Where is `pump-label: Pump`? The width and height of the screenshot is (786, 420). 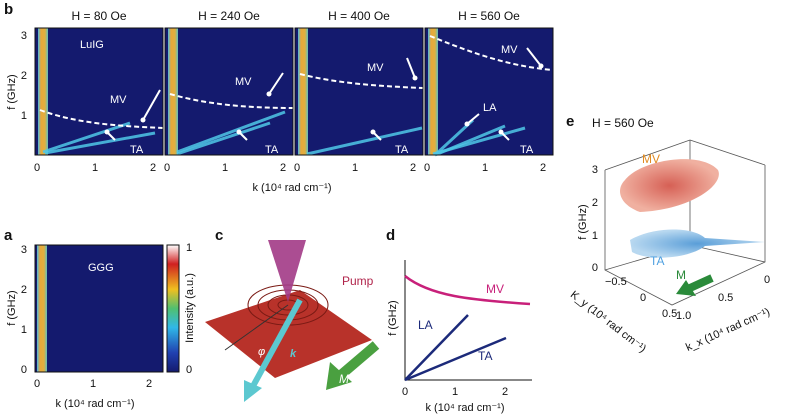 pump-label: Pump is located at coordinates (358, 281).